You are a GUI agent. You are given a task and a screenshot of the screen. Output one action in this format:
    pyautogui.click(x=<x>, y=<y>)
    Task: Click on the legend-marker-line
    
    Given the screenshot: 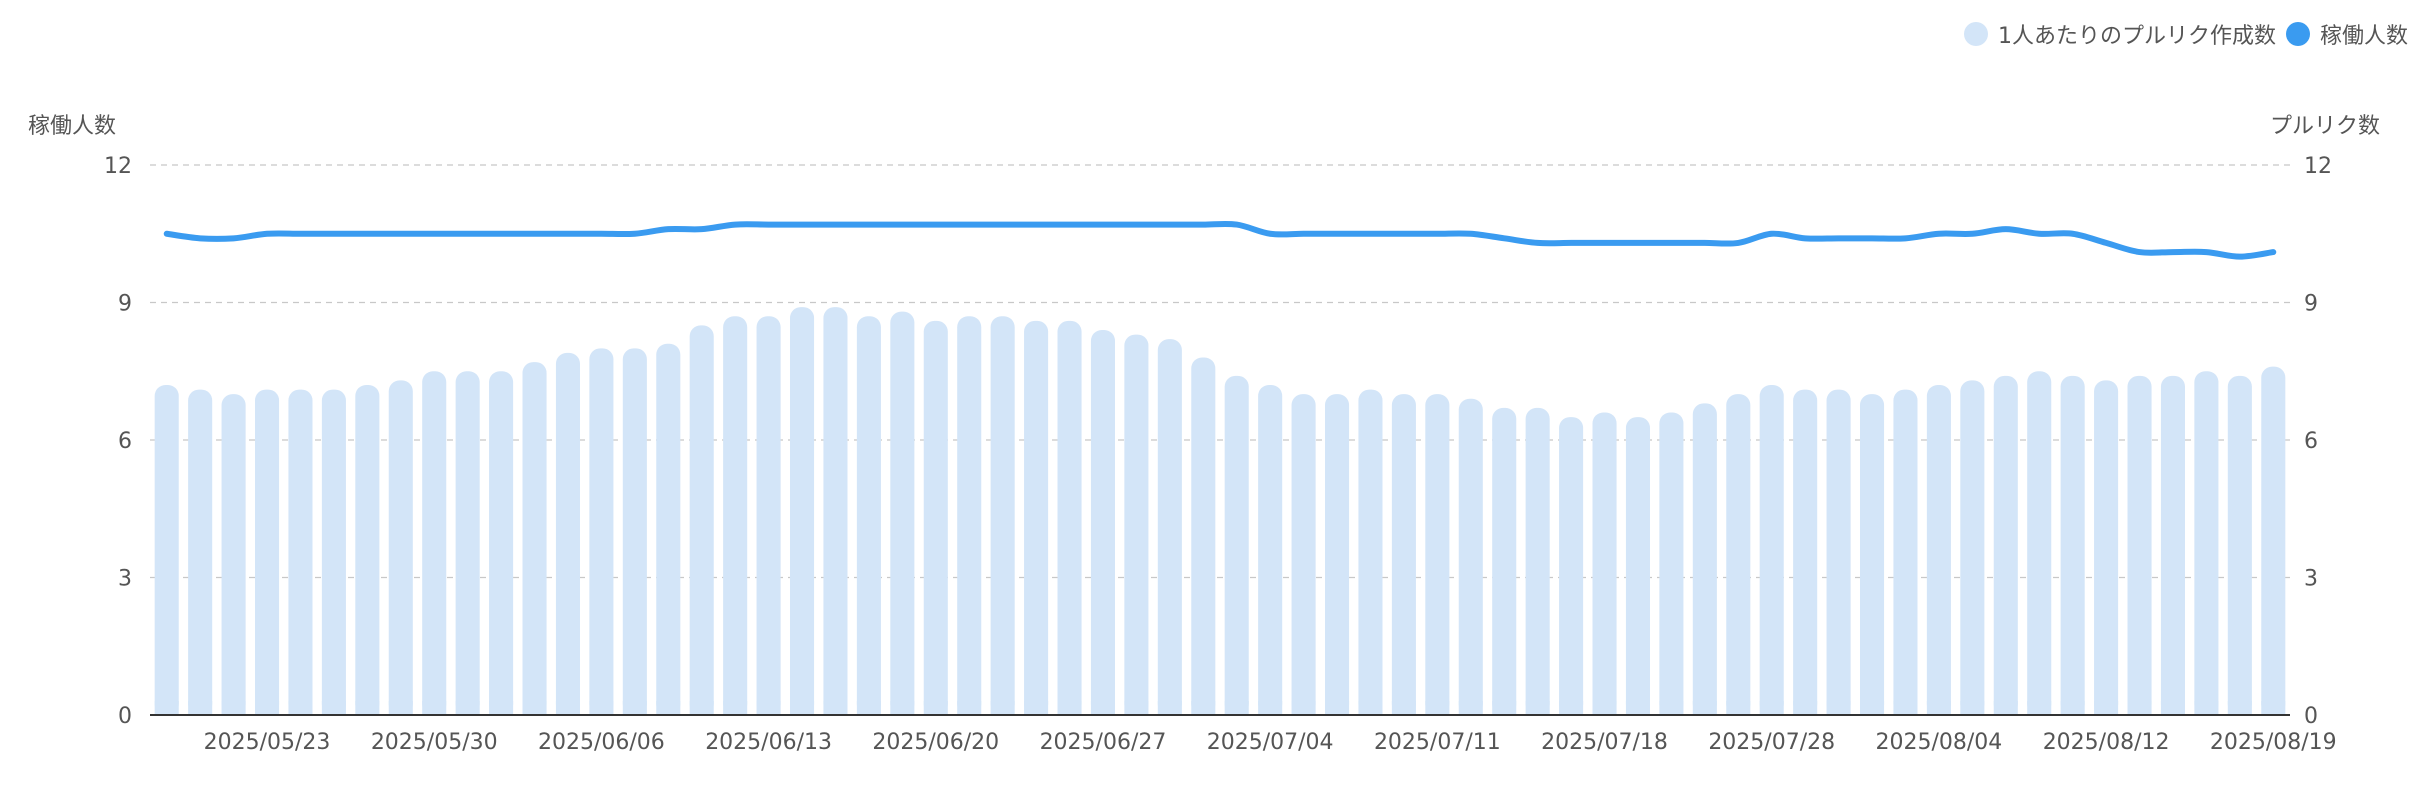 What is the action you would take?
    pyautogui.click(x=2297, y=34)
    